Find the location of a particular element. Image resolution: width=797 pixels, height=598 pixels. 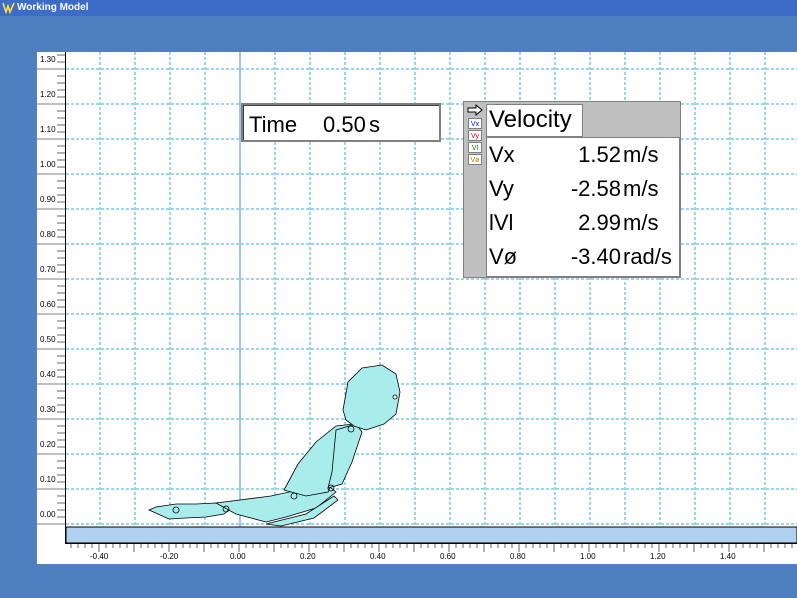

knee-joint is located at coordinates (226, 509).